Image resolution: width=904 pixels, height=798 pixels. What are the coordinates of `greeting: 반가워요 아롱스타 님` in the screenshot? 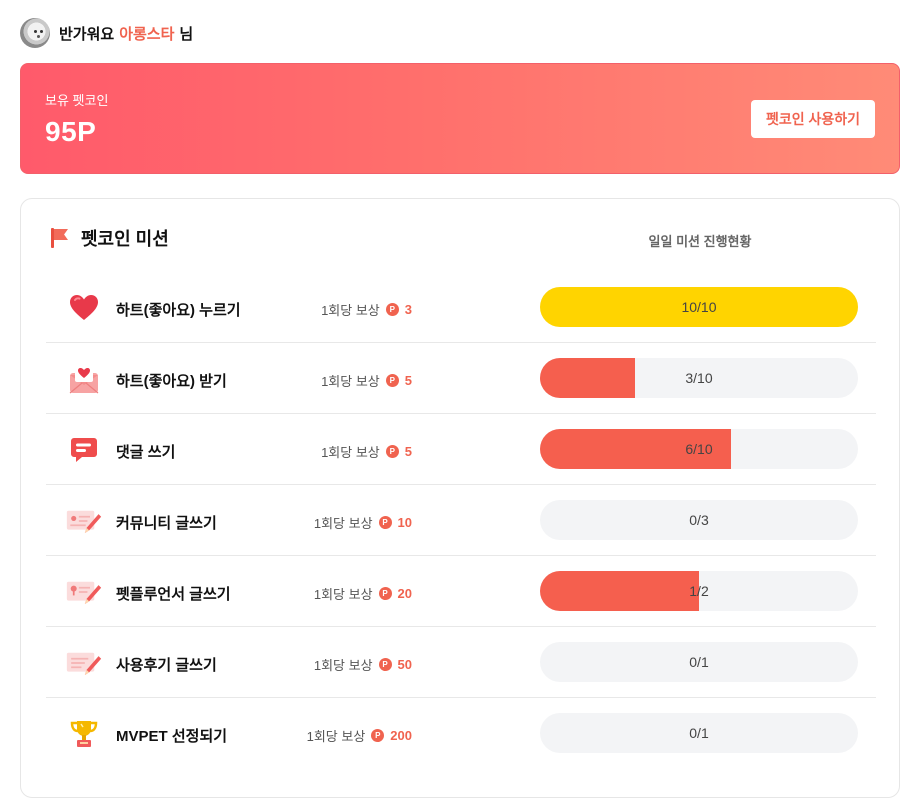 It's located at (106, 33).